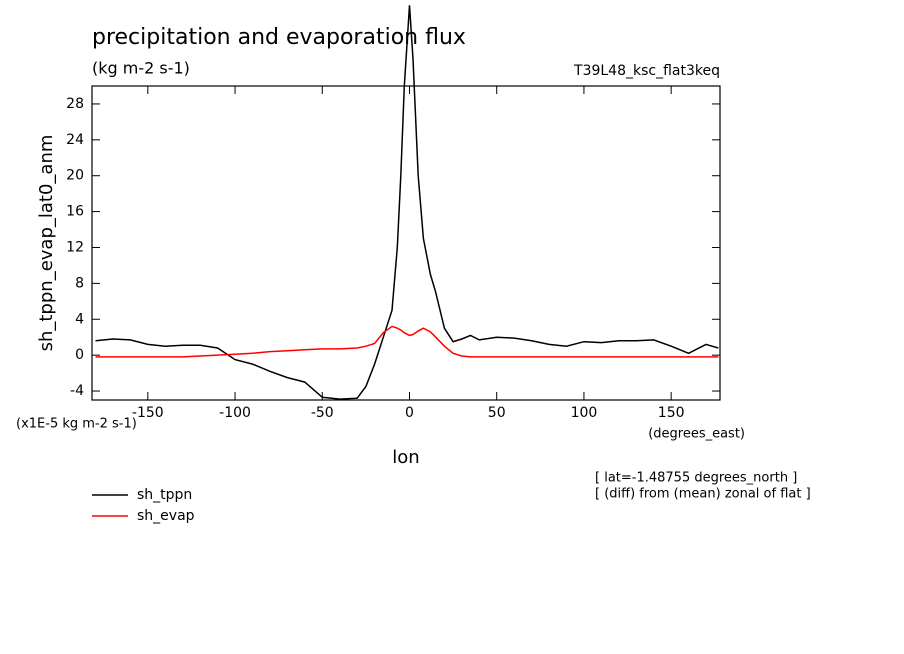 This screenshot has width=904, height=654. I want to click on annotation: [ lat=-1.48755 degrees_north ], so click(696, 478).